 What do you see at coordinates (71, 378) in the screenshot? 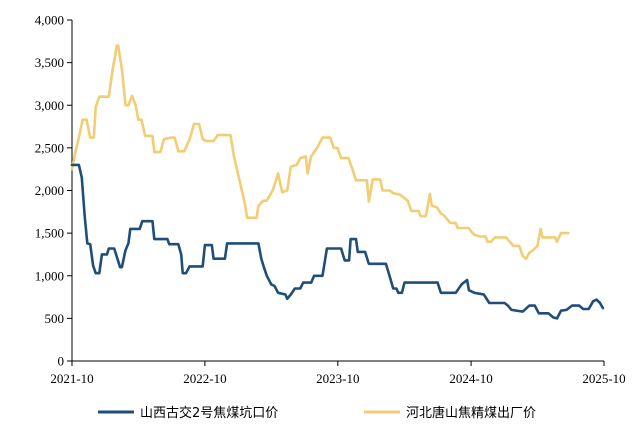
I see `x-tick-label: 2021-10` at bounding box center [71, 378].